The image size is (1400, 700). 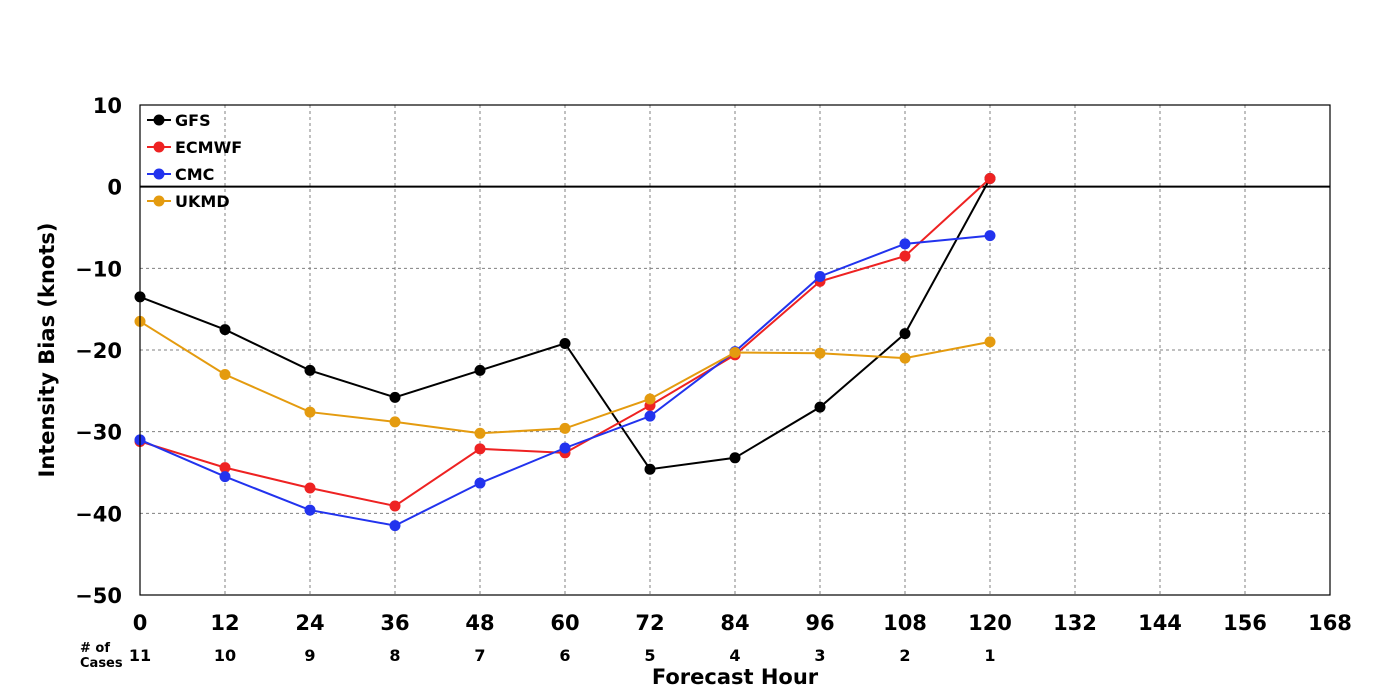 I want to click on cases-count: 7, so click(x=479, y=655).